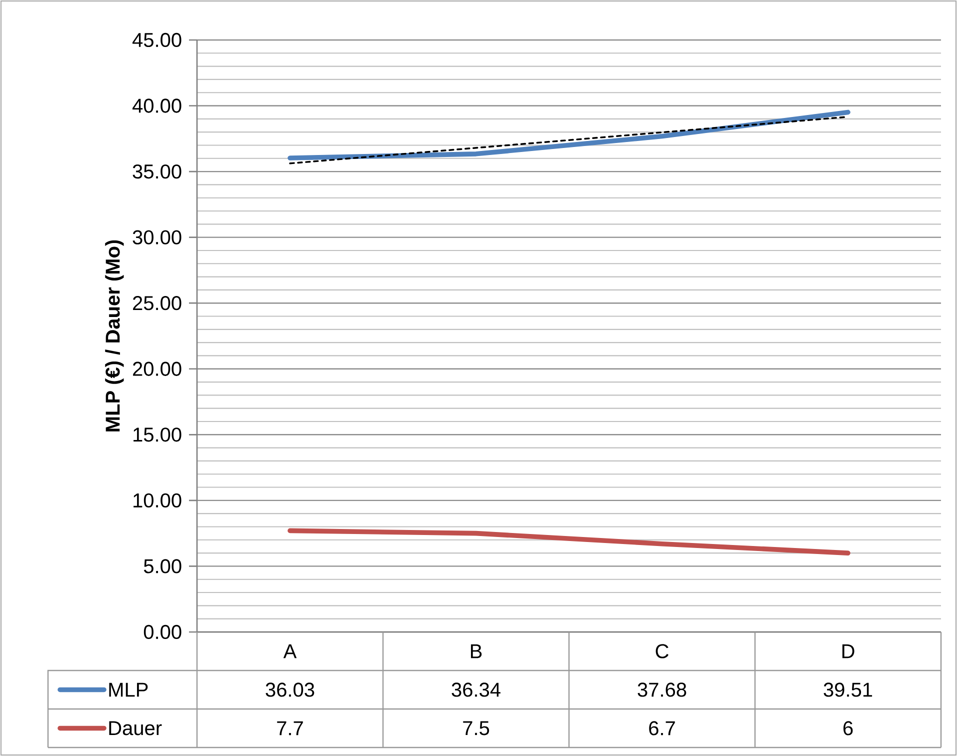 Image resolution: width=957 pixels, height=756 pixels. I want to click on y-tick-label: 35.00, so click(157, 171).